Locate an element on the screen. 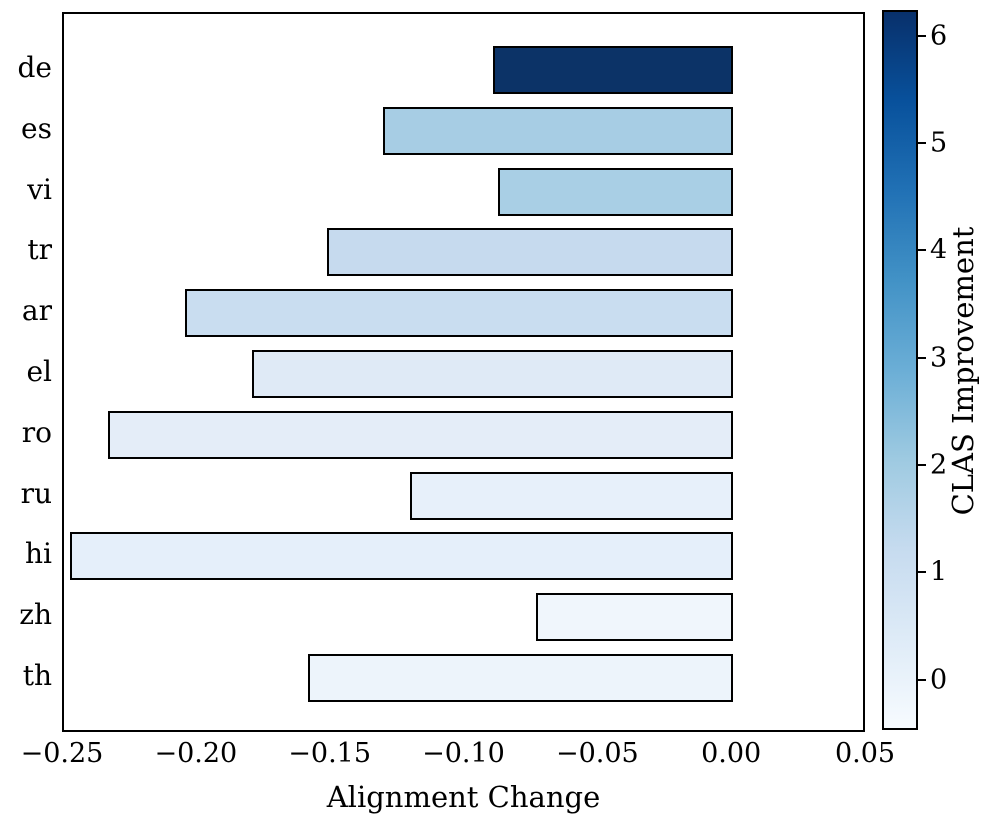 This screenshot has width=996, height=825. bar-el is located at coordinates (493, 374).